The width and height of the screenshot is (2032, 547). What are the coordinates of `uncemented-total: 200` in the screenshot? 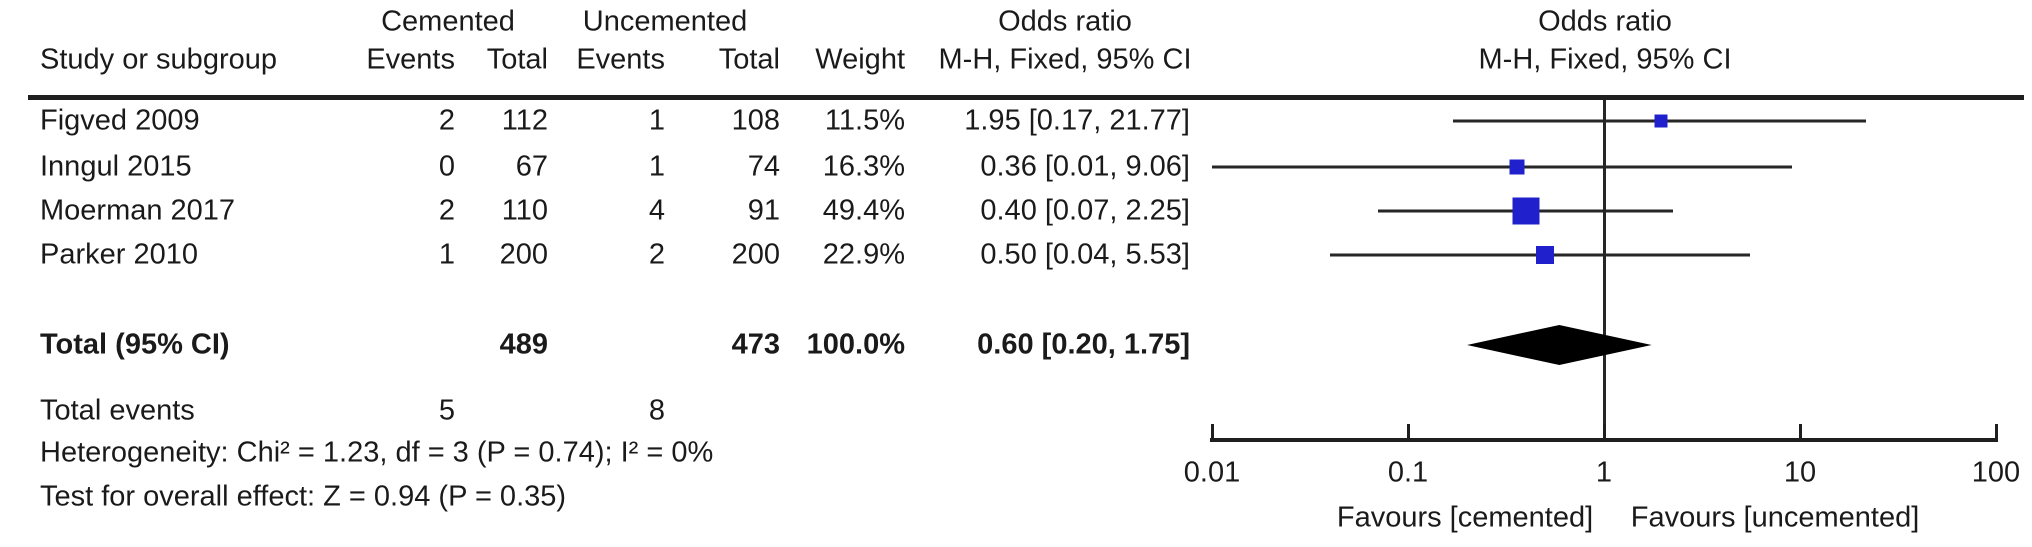 It's located at (755, 254).